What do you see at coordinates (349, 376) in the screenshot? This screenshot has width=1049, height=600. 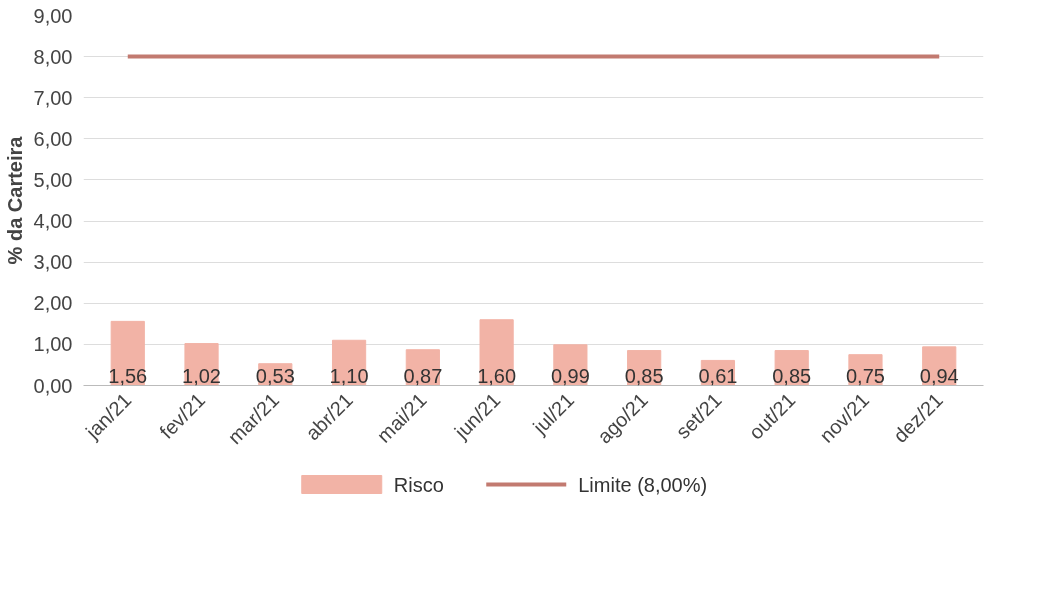 I see `data-label: 1,10` at bounding box center [349, 376].